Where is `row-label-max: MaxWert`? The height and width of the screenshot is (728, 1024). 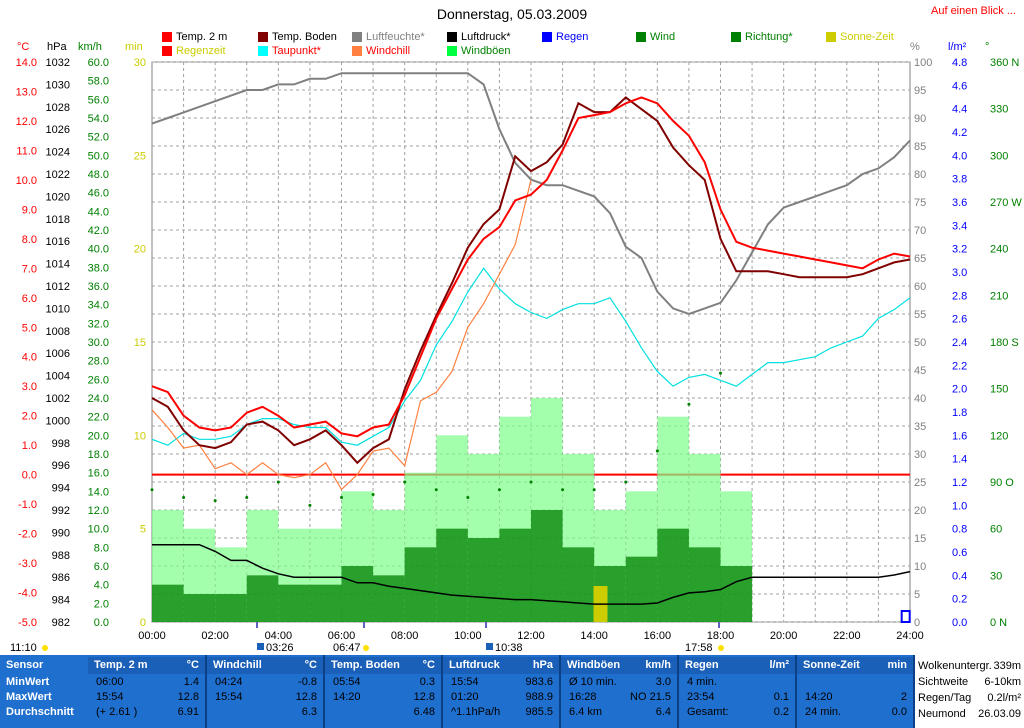
row-label-max: MaxWert is located at coordinates (29, 697).